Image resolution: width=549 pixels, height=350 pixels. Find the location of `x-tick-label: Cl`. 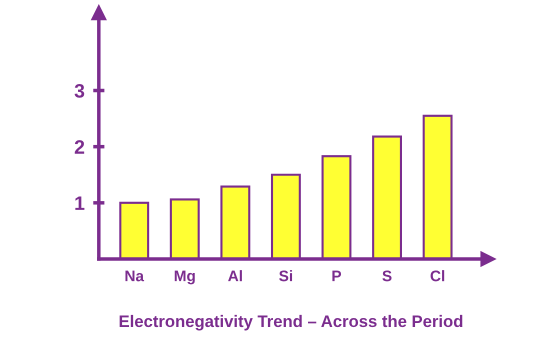

x-tick-label: Cl is located at coordinates (437, 276).